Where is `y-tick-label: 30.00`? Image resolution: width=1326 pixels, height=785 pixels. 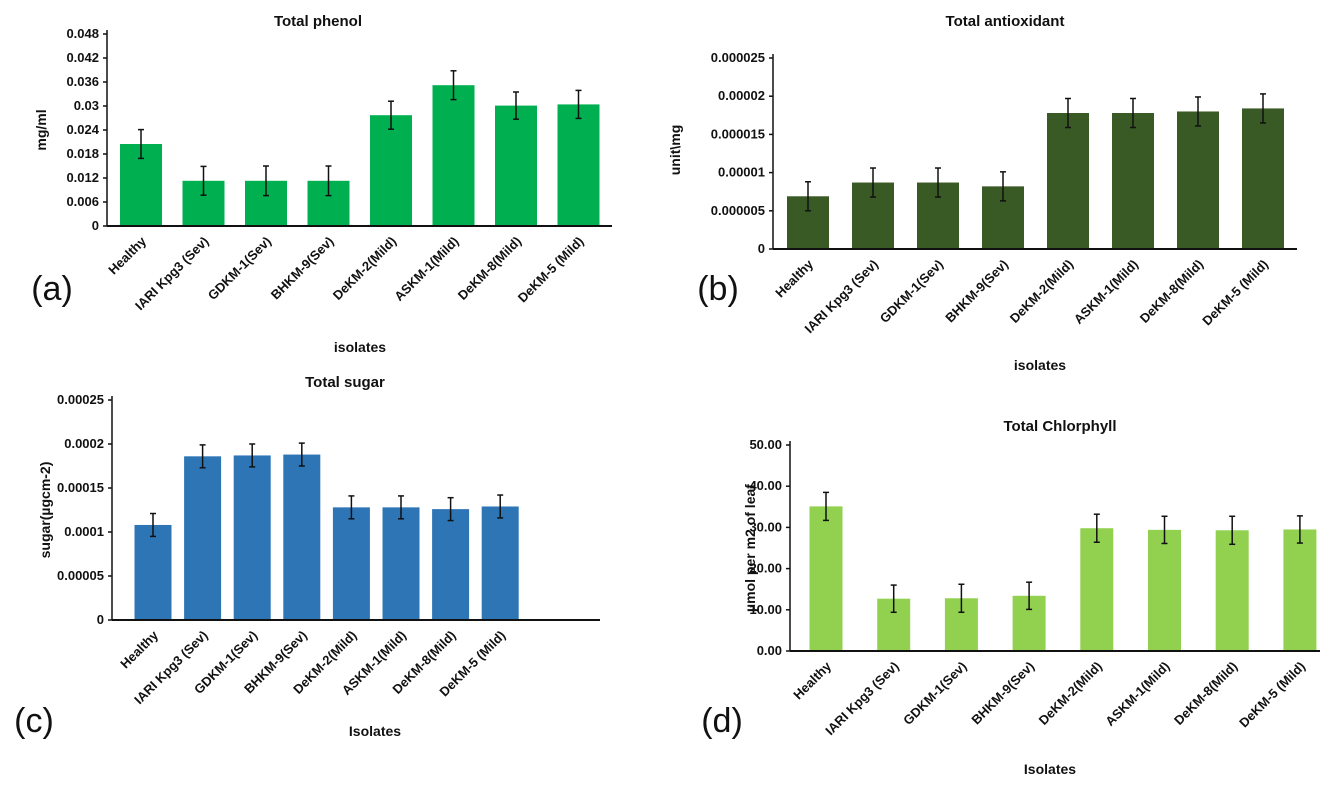
y-tick-label: 30.00 is located at coordinates (765, 526).